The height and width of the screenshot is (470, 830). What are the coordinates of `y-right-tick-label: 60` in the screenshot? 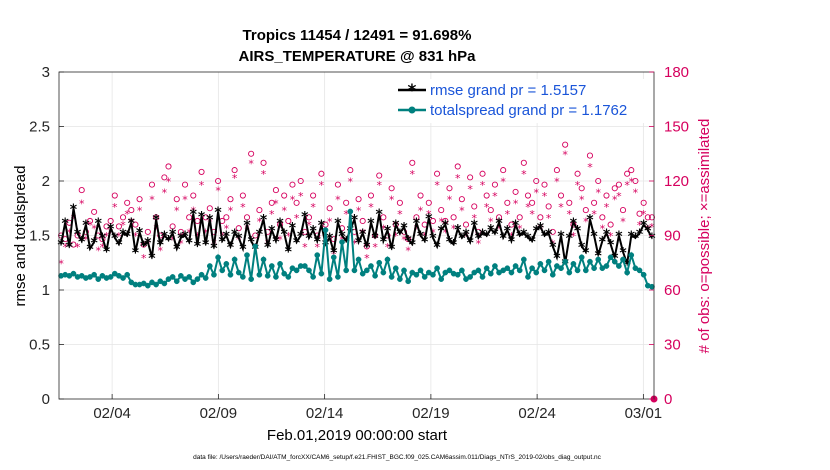 It's located at (672, 290).